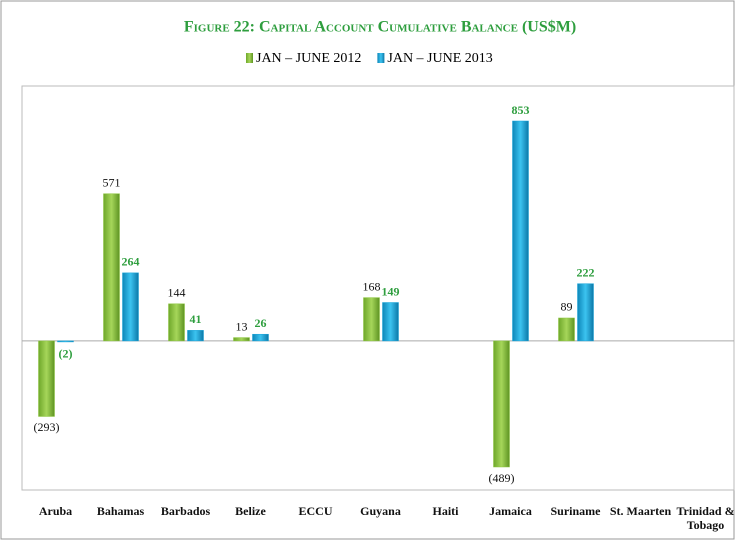 This screenshot has width=737, height=542. I want to click on data-label: 144, so click(177, 293).